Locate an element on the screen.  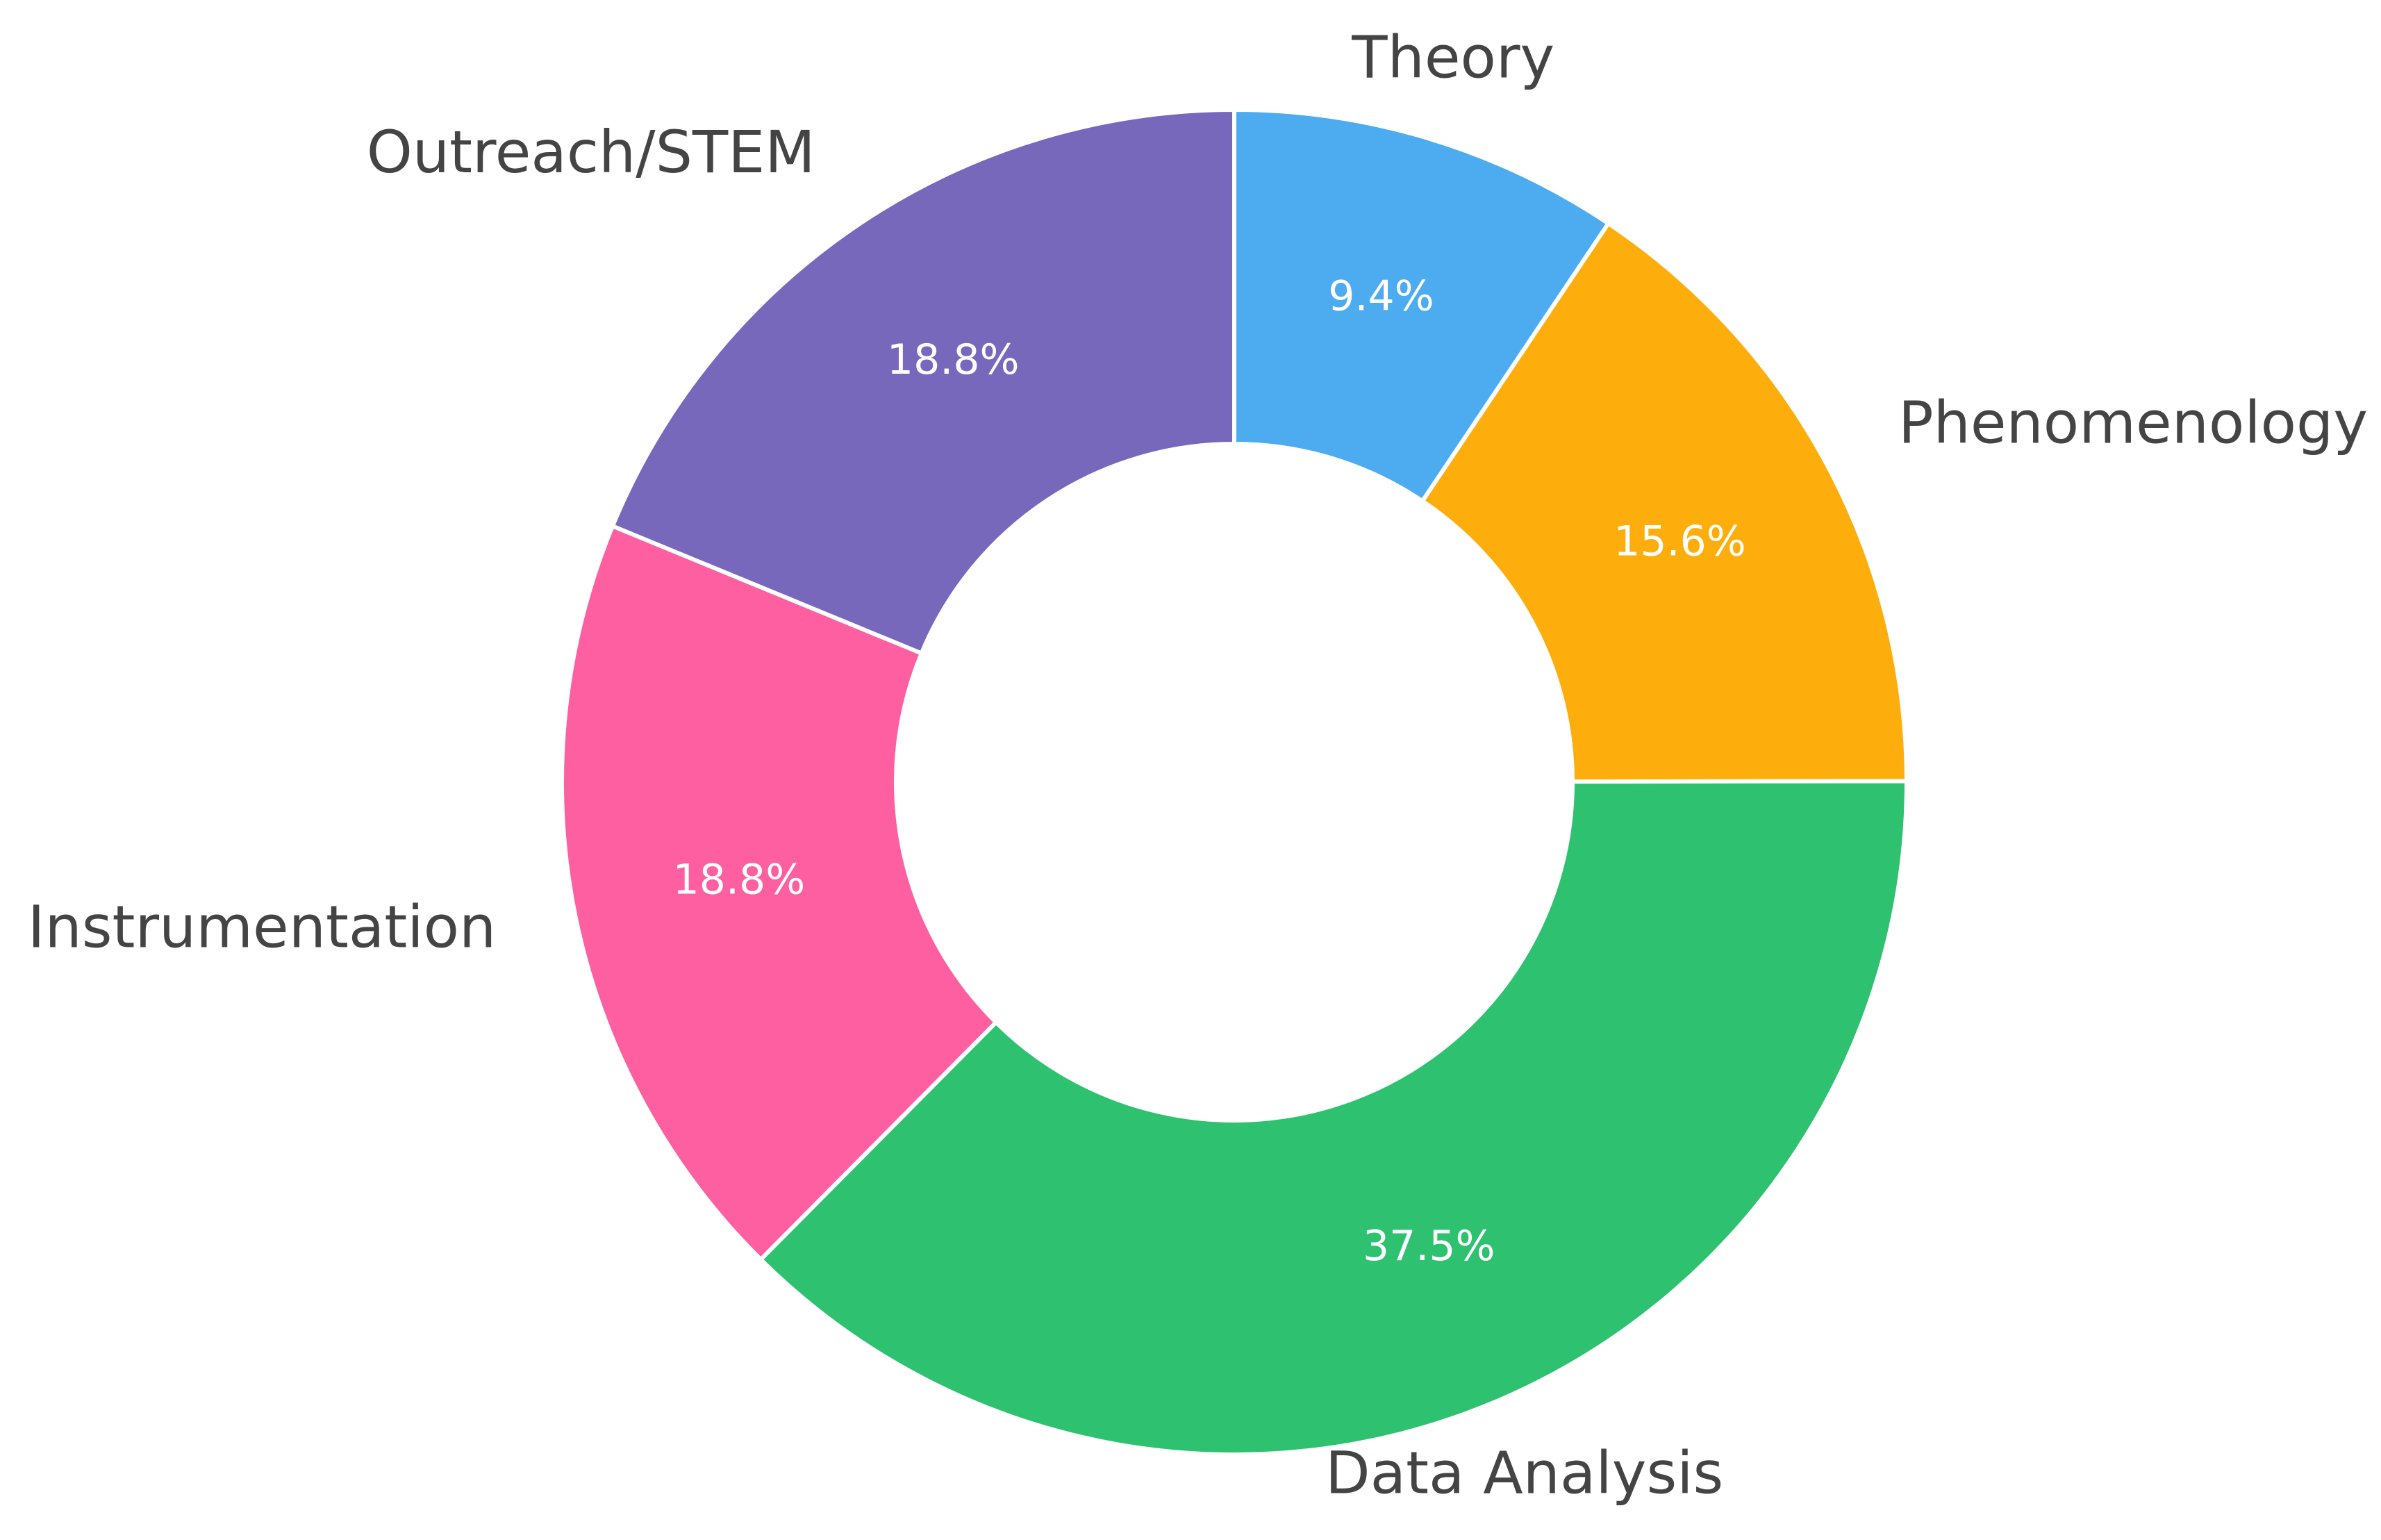
value-label: 15.6% is located at coordinates (1679, 541).